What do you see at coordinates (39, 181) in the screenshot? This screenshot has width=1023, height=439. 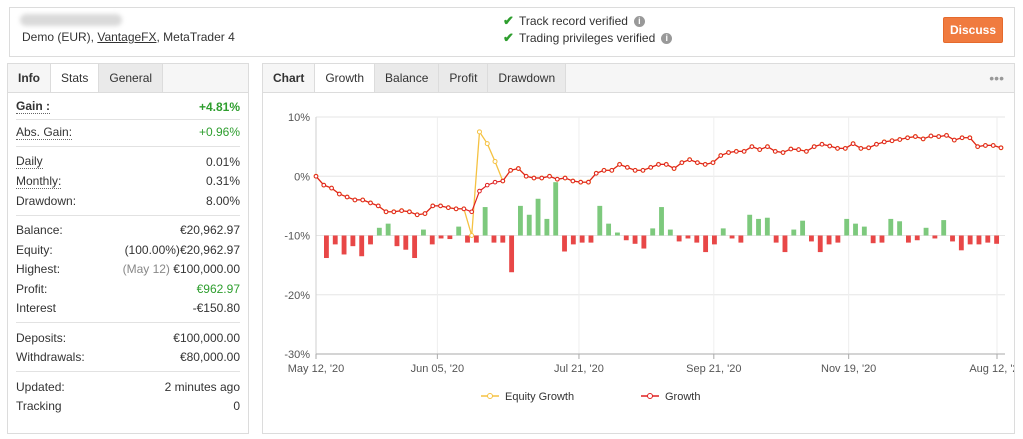 I see `monthly-label: Monthly:` at bounding box center [39, 181].